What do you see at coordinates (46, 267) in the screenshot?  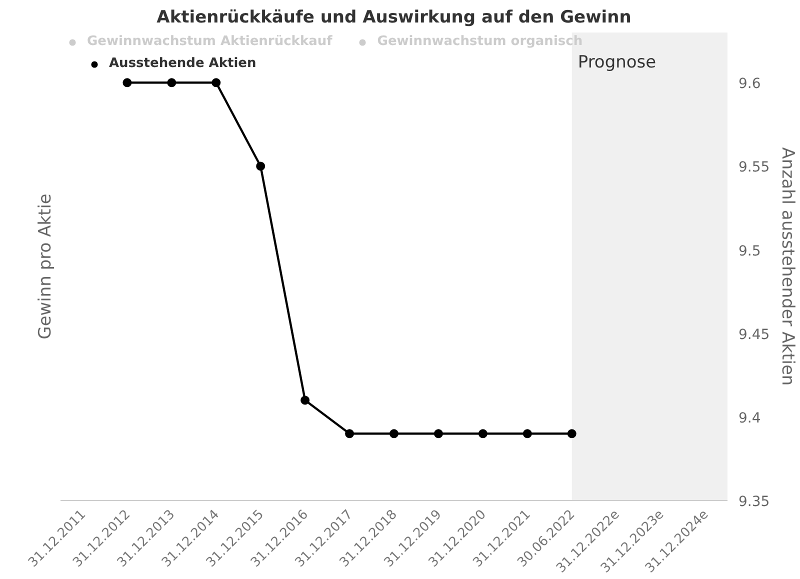 I see `y-axis-title: Gewinn pro Aktie` at bounding box center [46, 267].